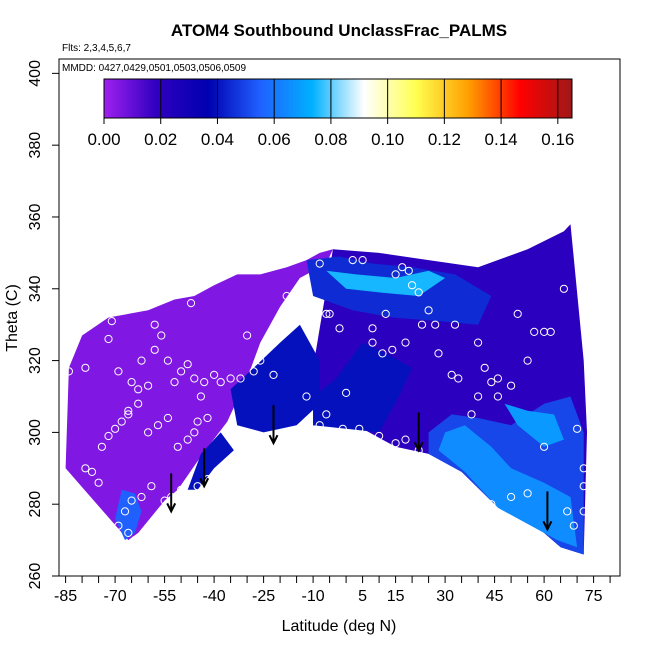 This screenshot has width=650, height=650. I want to click on y-tick-label-7: 400, so click(35, 73).